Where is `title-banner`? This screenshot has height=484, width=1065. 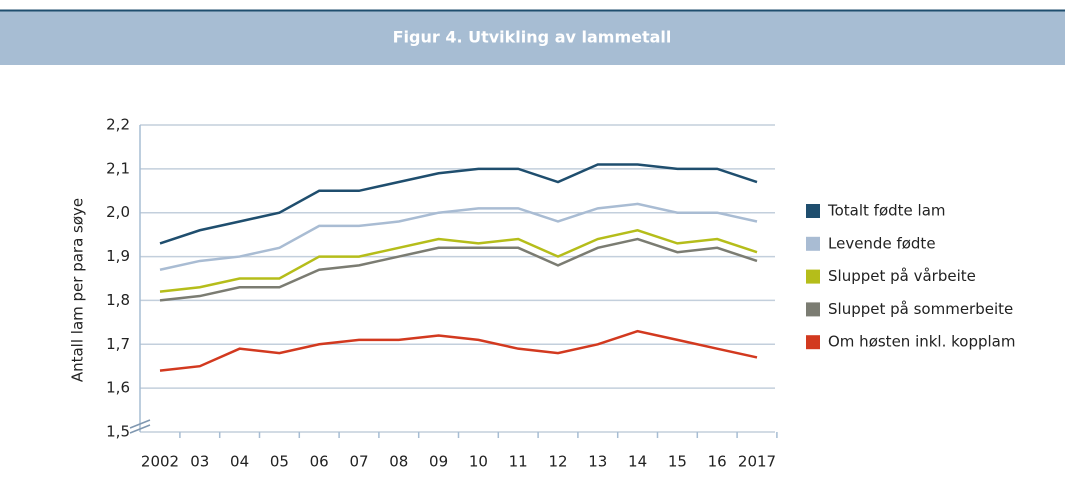
title-banner is located at coordinates (532, 37).